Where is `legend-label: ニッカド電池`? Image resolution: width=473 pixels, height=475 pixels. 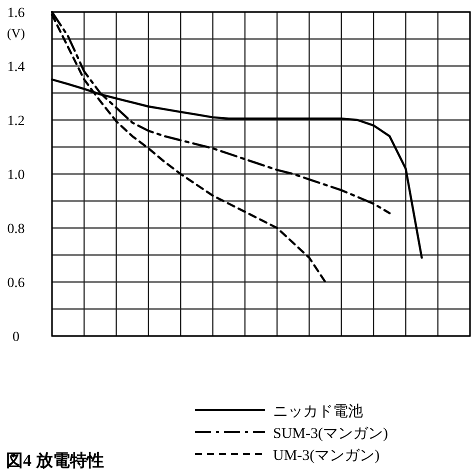
legend-label: ニッカド電池 is located at coordinates (318, 411).